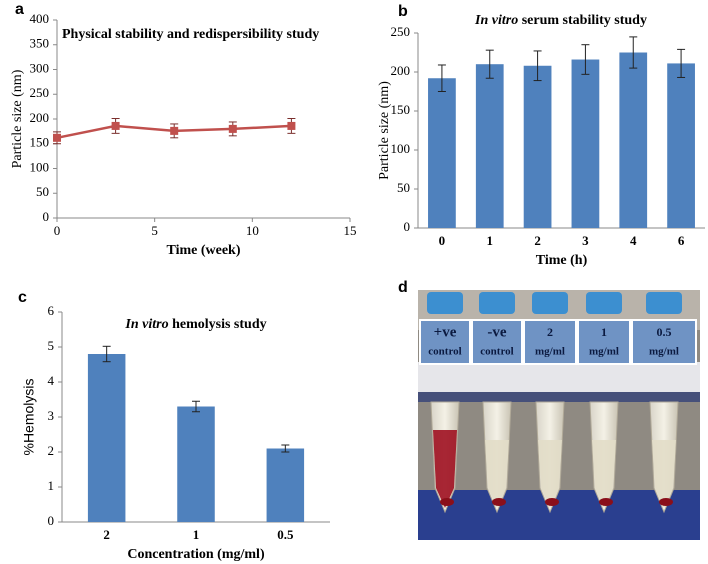  Describe the element at coordinates (196, 554) in the screenshot. I see `x-axis-title: Concentration (mg/ml)` at that location.